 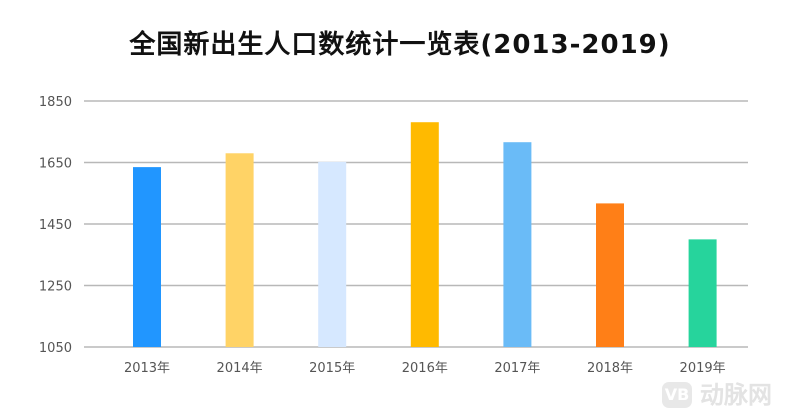 What do you see at coordinates (55, 102) in the screenshot?
I see `y-tick-label: 1850` at bounding box center [55, 102].